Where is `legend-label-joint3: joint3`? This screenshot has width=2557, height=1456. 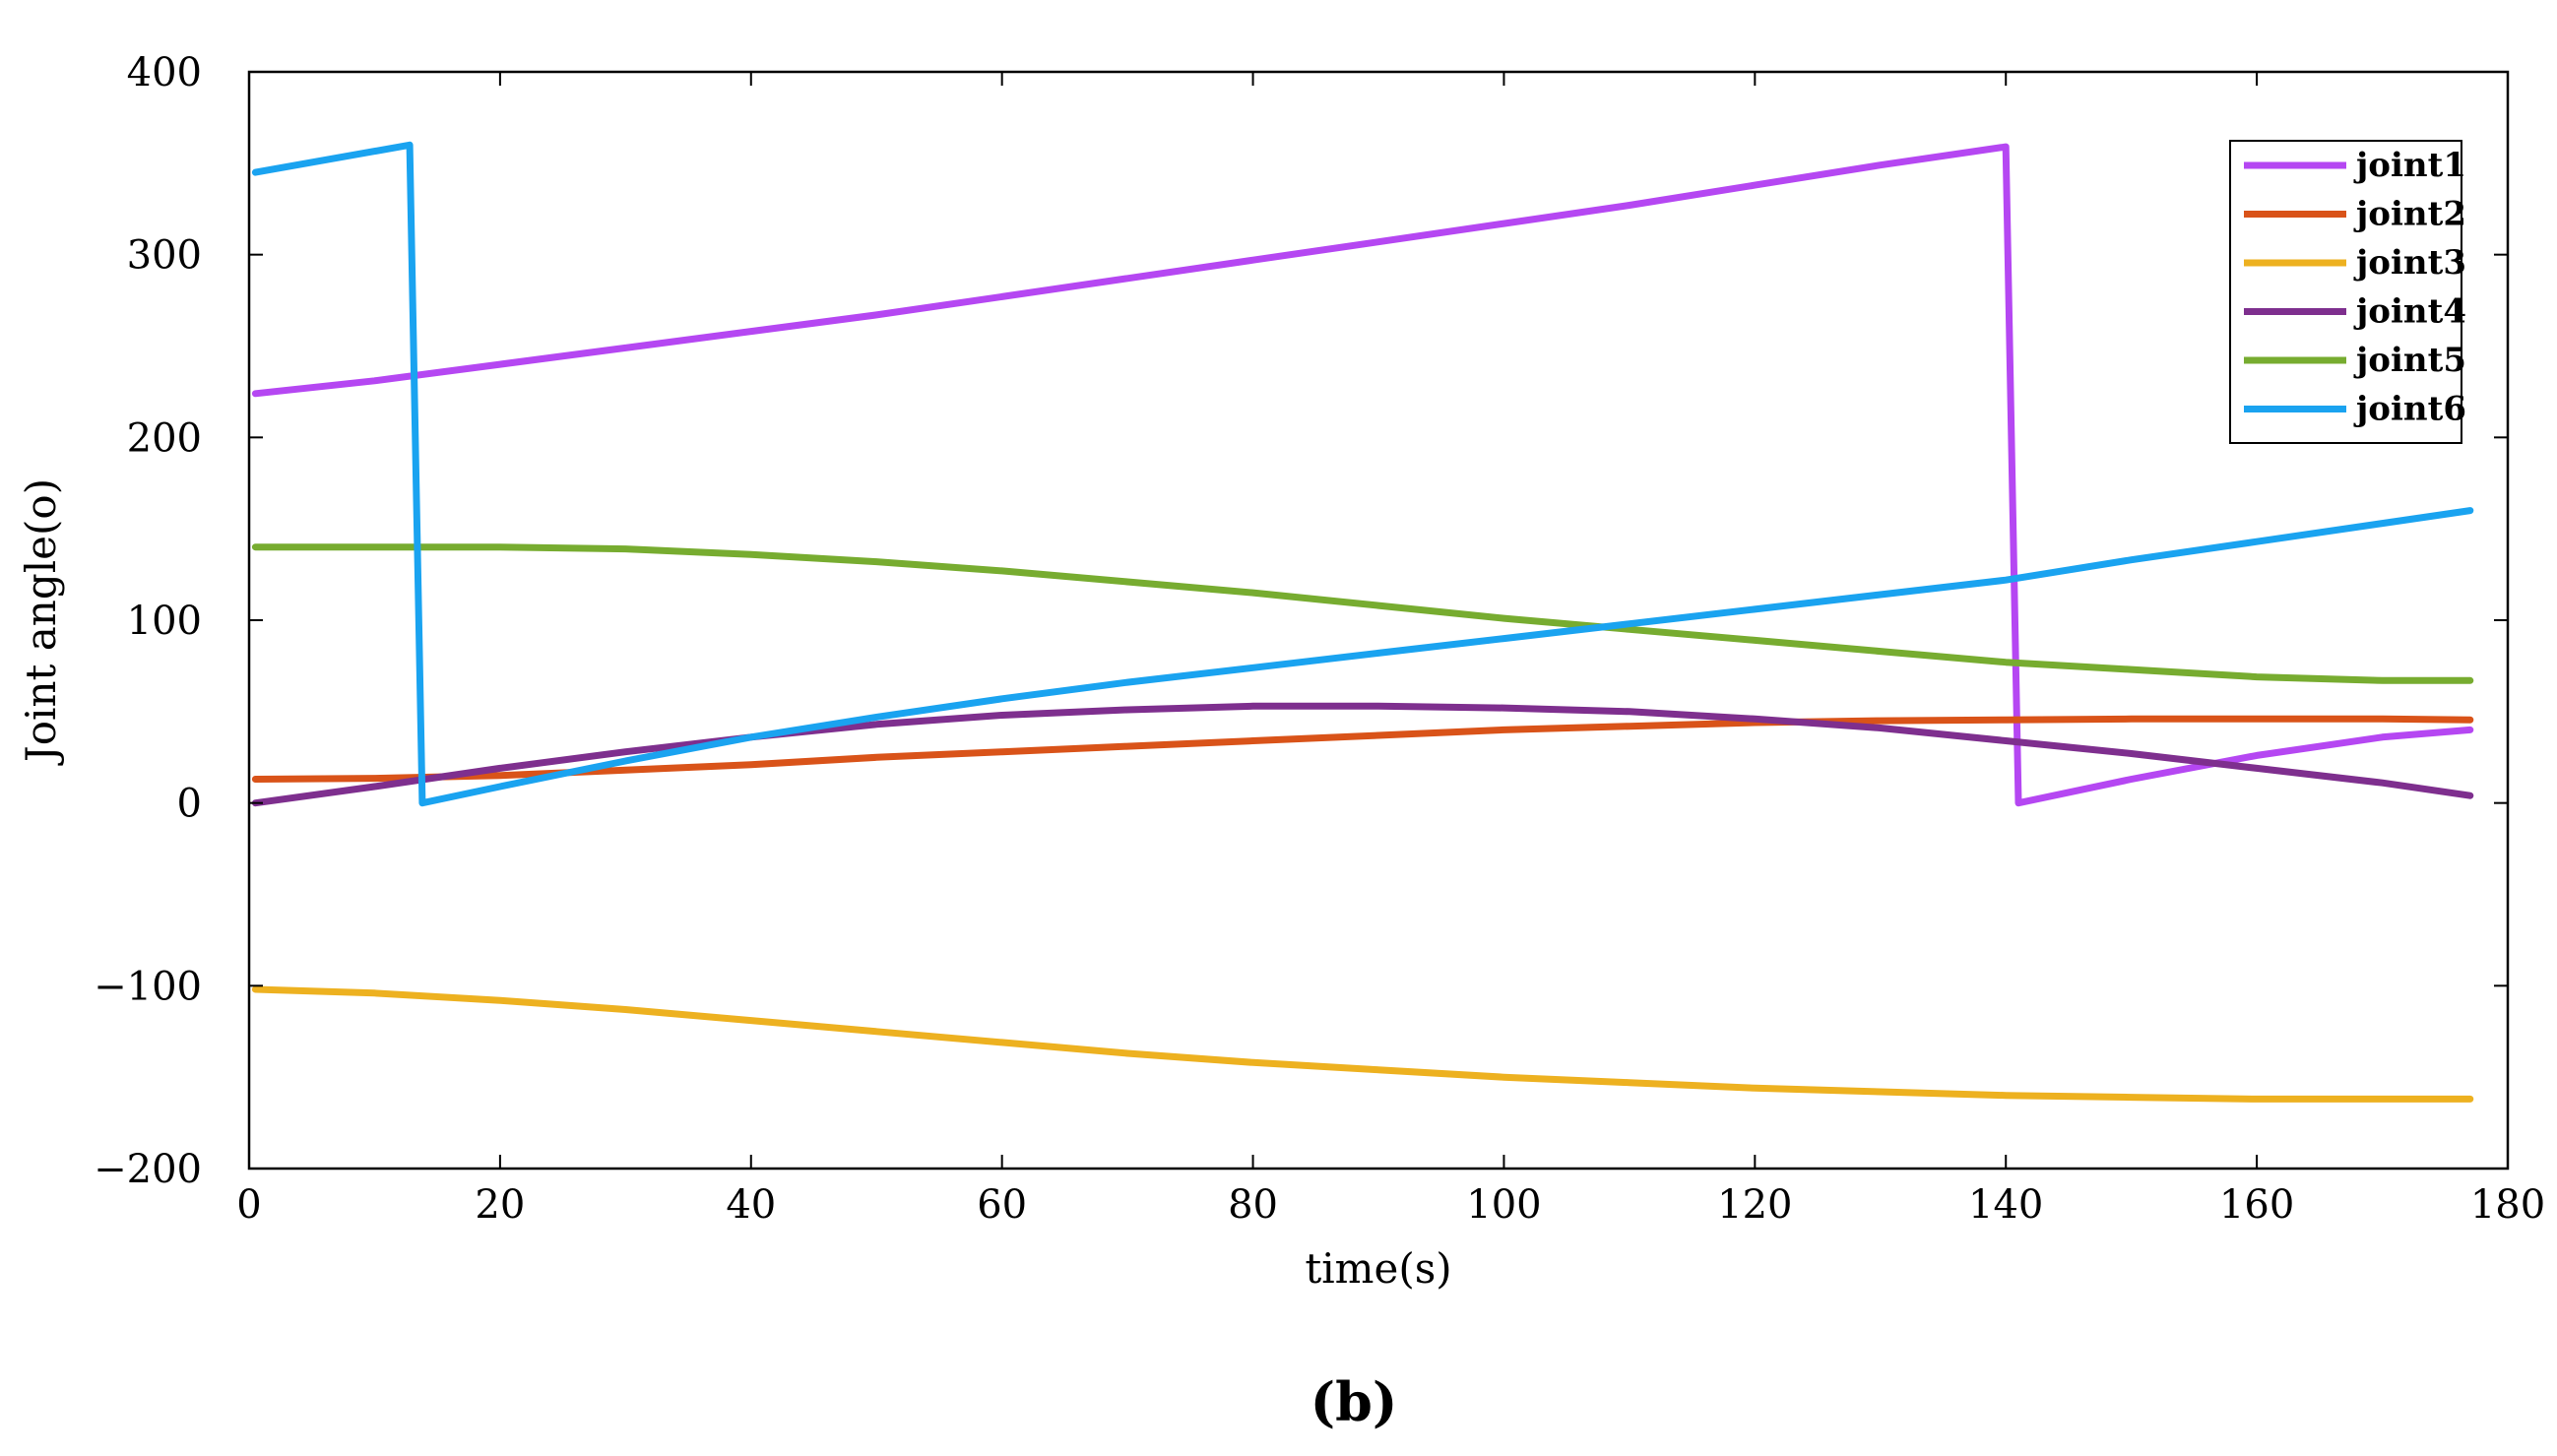
legend-label-joint3: joint3 is located at coordinates (2409, 263).